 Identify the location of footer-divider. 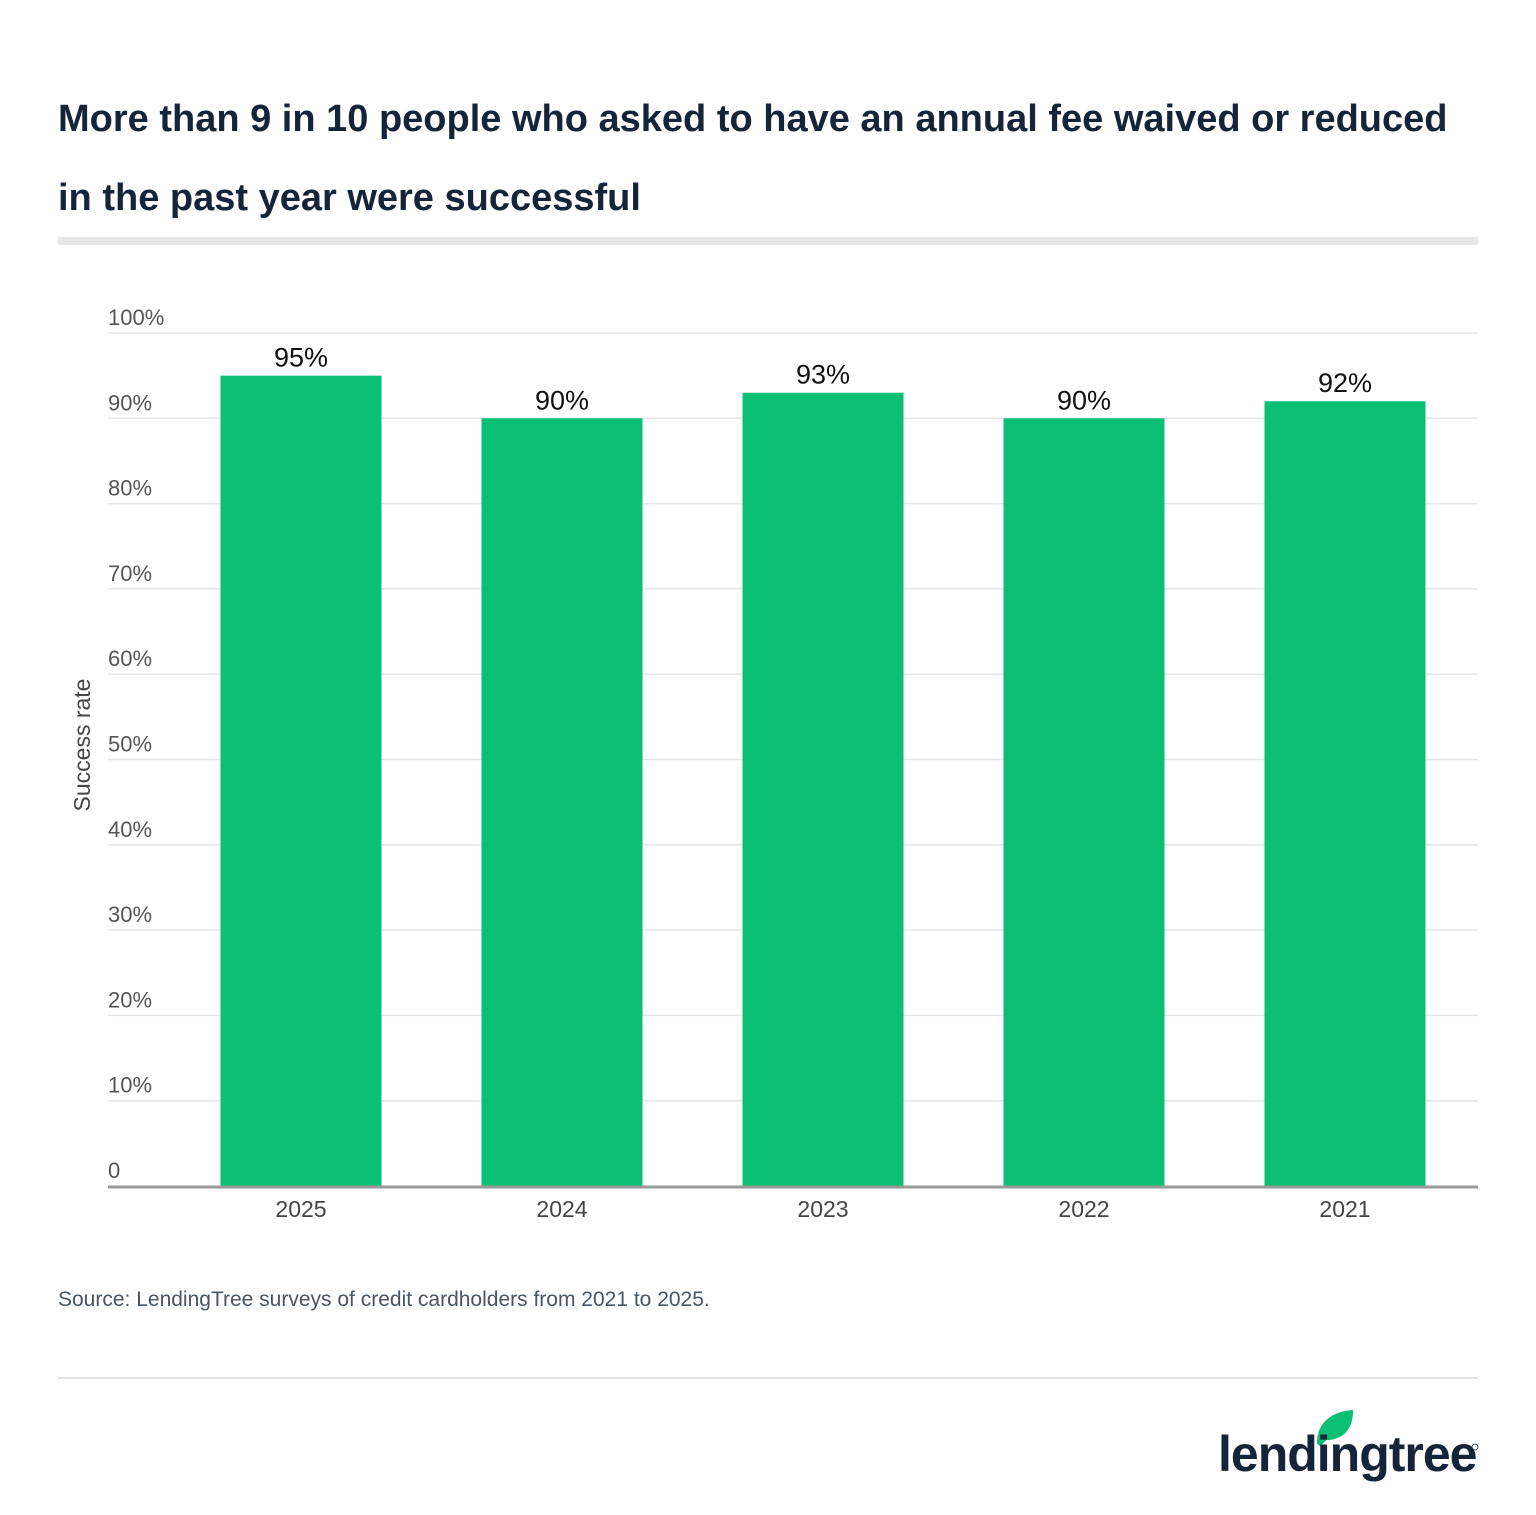
(768, 1378).